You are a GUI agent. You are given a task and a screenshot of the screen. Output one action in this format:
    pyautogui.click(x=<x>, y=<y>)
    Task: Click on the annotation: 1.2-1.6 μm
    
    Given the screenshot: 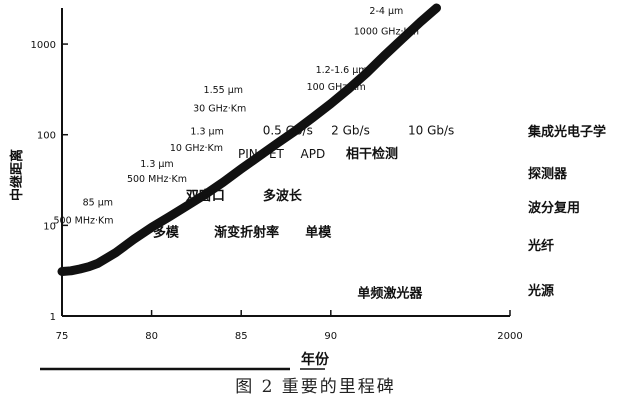 What is the action you would take?
    pyautogui.click(x=342, y=70)
    